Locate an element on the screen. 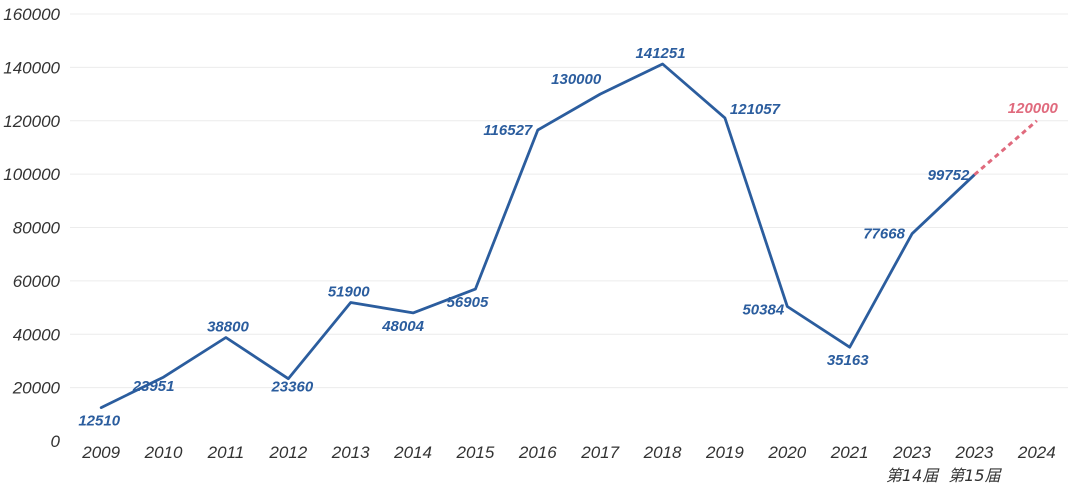  x-tick-sublabel: 第15届 is located at coordinates (975, 475).